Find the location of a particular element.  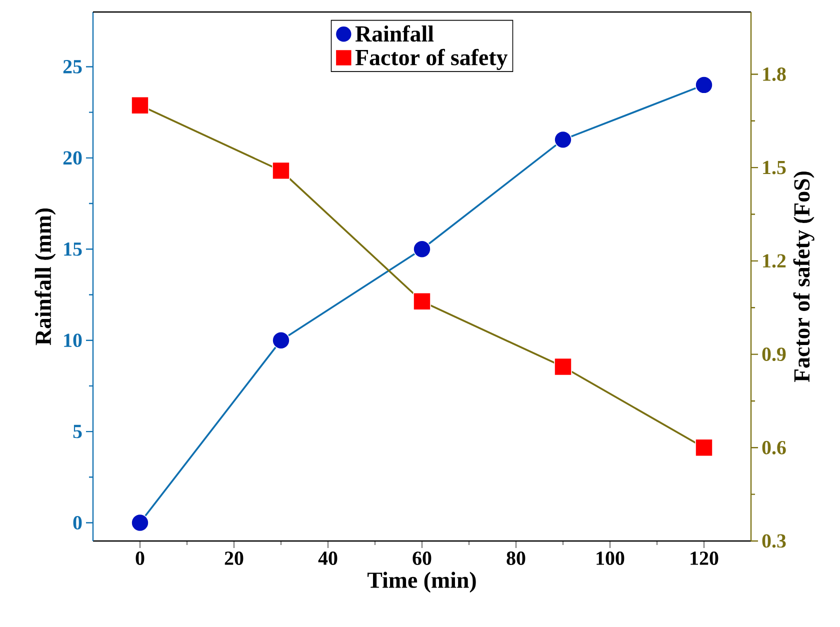

y-tick-label: 5 is located at coordinates (77, 431).